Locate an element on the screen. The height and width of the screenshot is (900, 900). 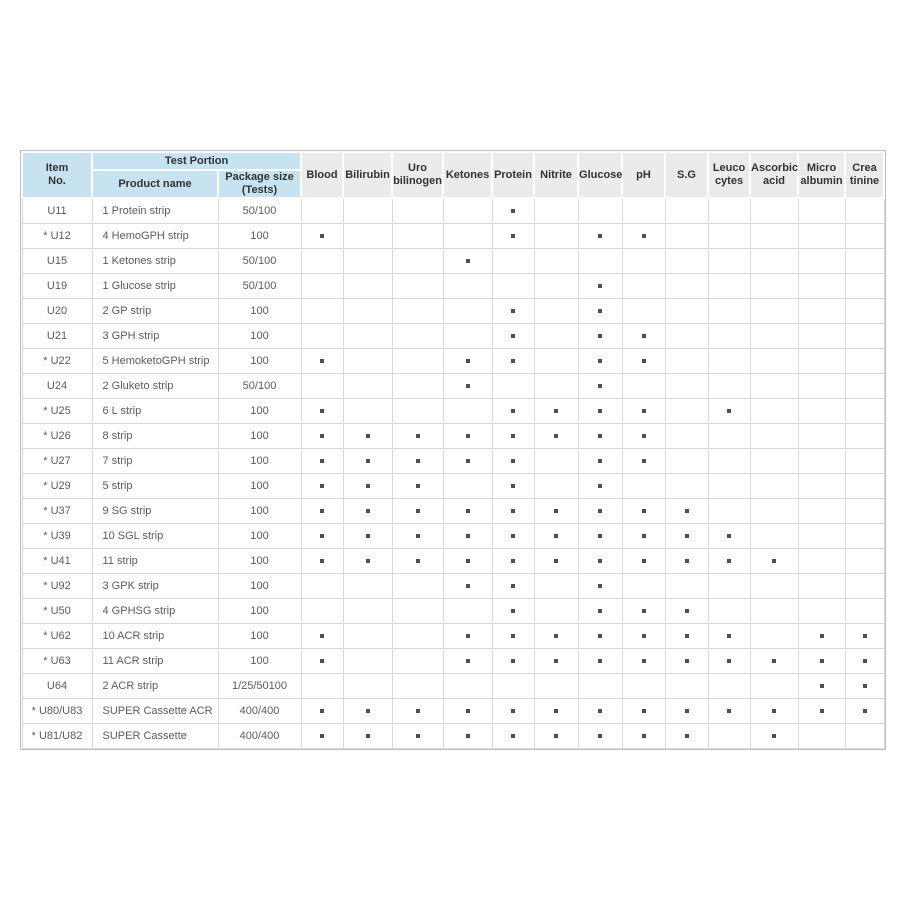
table-row: * U50 4 GPHSG strip 100 is located at coordinates (453, 611).